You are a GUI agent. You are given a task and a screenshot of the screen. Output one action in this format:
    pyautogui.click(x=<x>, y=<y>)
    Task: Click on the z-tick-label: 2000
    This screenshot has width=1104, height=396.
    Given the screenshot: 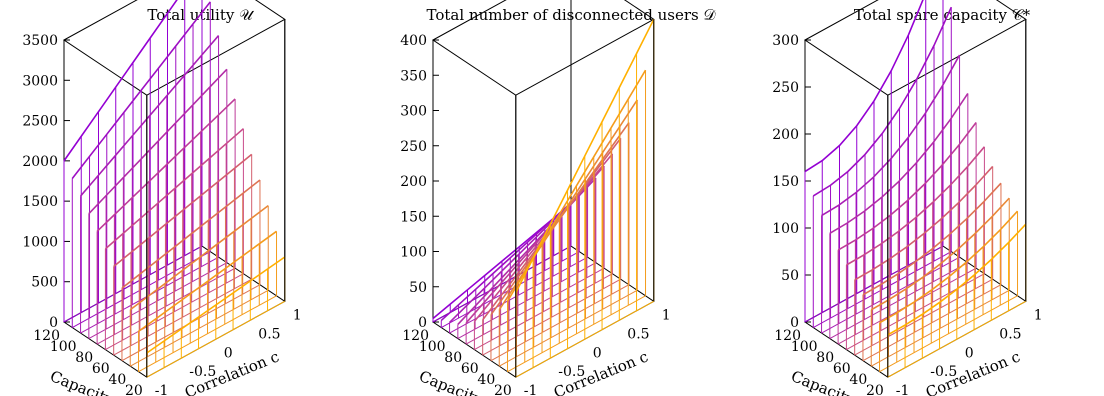 What is the action you would take?
    pyautogui.click(x=40, y=162)
    